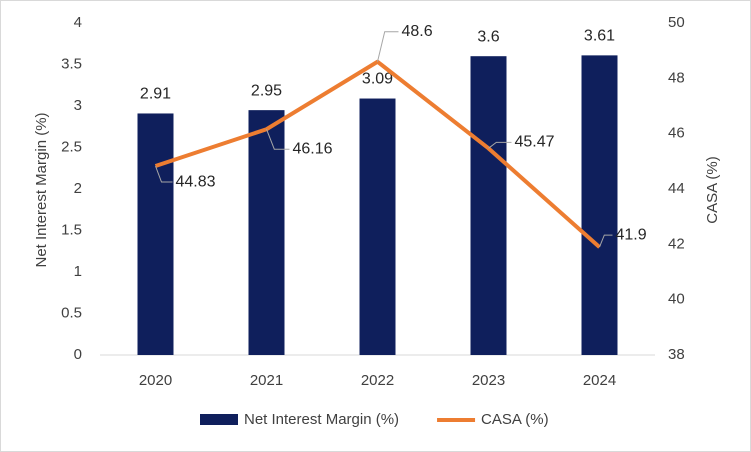 This screenshot has height=452, width=751. I want to click on legend-swatch, so click(219, 419).